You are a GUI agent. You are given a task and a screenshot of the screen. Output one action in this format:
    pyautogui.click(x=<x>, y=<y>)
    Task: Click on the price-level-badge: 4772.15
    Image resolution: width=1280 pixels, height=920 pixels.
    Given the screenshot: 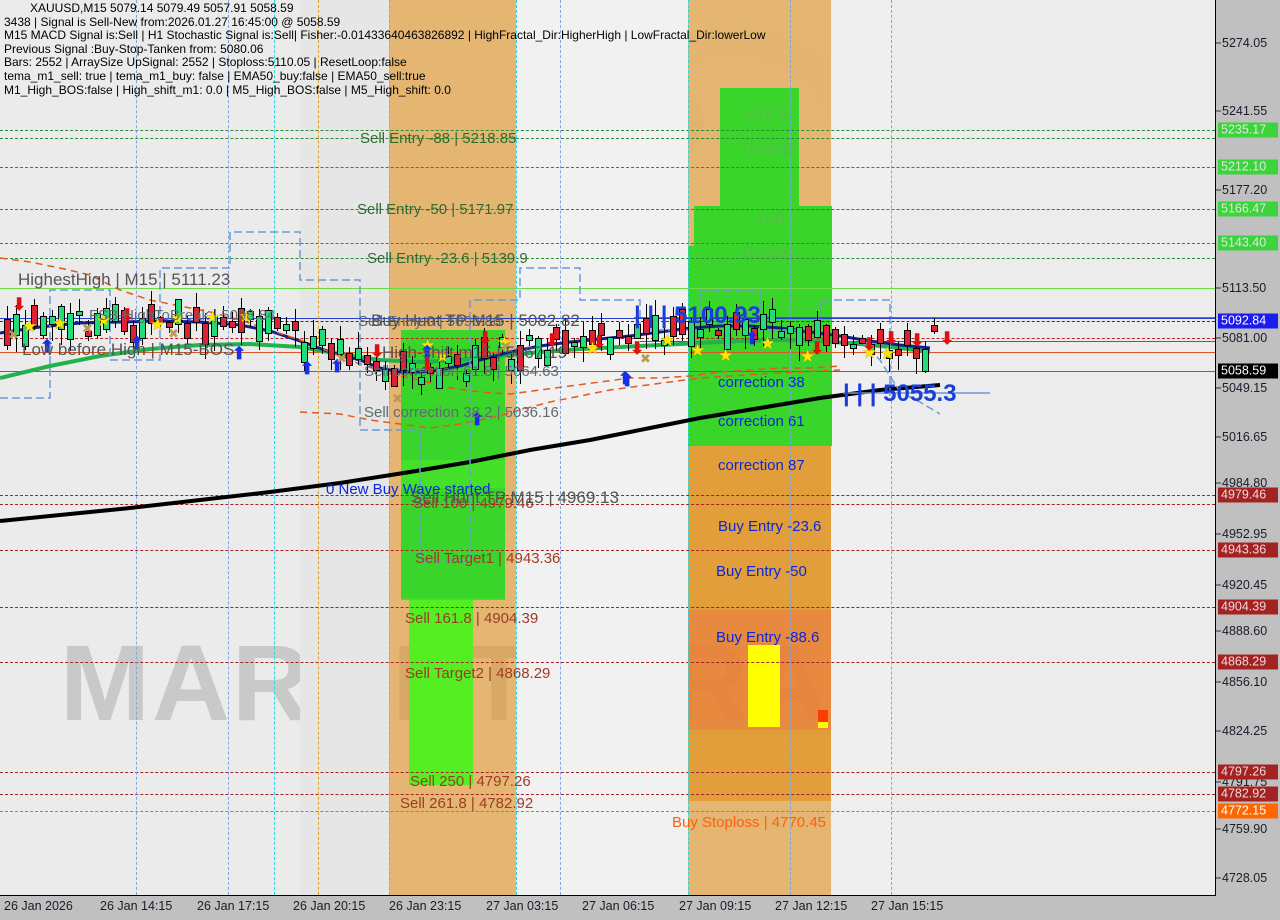 What is the action you would take?
    pyautogui.click(x=1248, y=811)
    